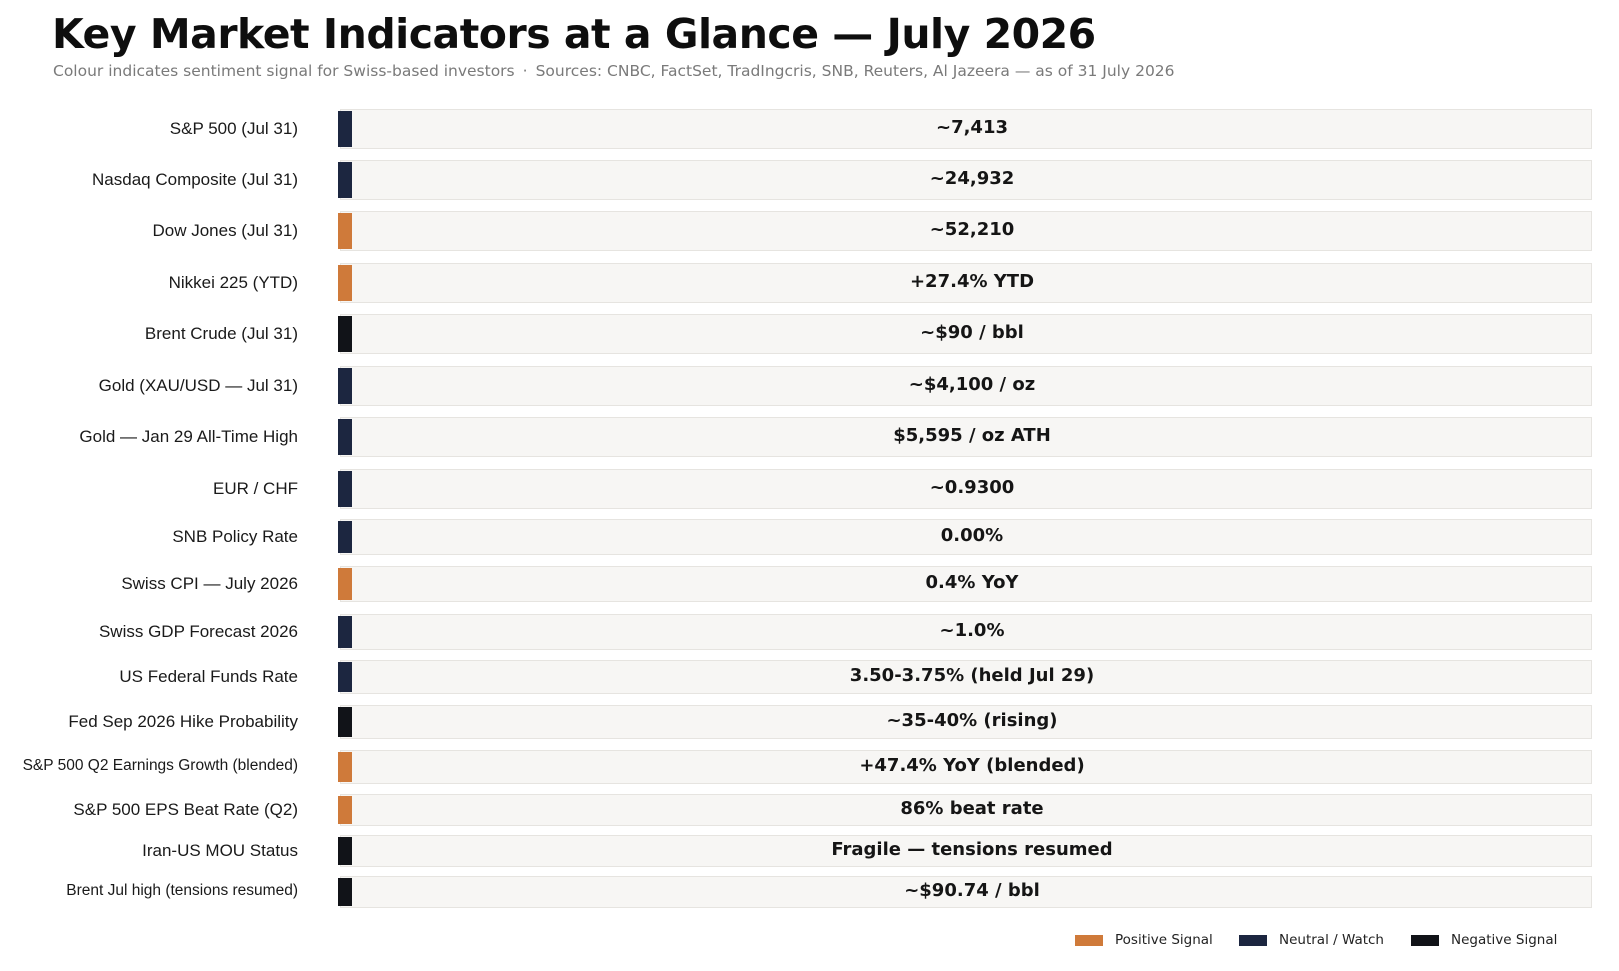 This screenshot has width=1619, height=971. I want to click on row-value: +27.4% YTD, so click(972, 281).